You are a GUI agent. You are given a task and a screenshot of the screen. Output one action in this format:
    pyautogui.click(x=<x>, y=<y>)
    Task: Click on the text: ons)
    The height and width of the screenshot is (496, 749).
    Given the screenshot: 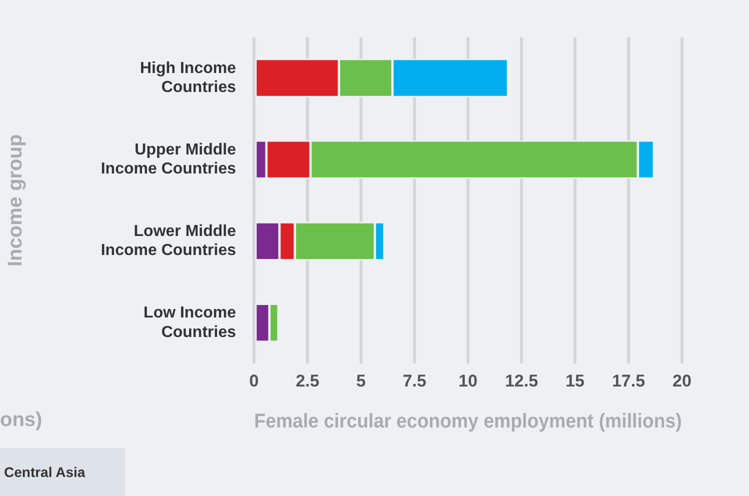 What is the action you would take?
    pyautogui.click(x=21, y=420)
    